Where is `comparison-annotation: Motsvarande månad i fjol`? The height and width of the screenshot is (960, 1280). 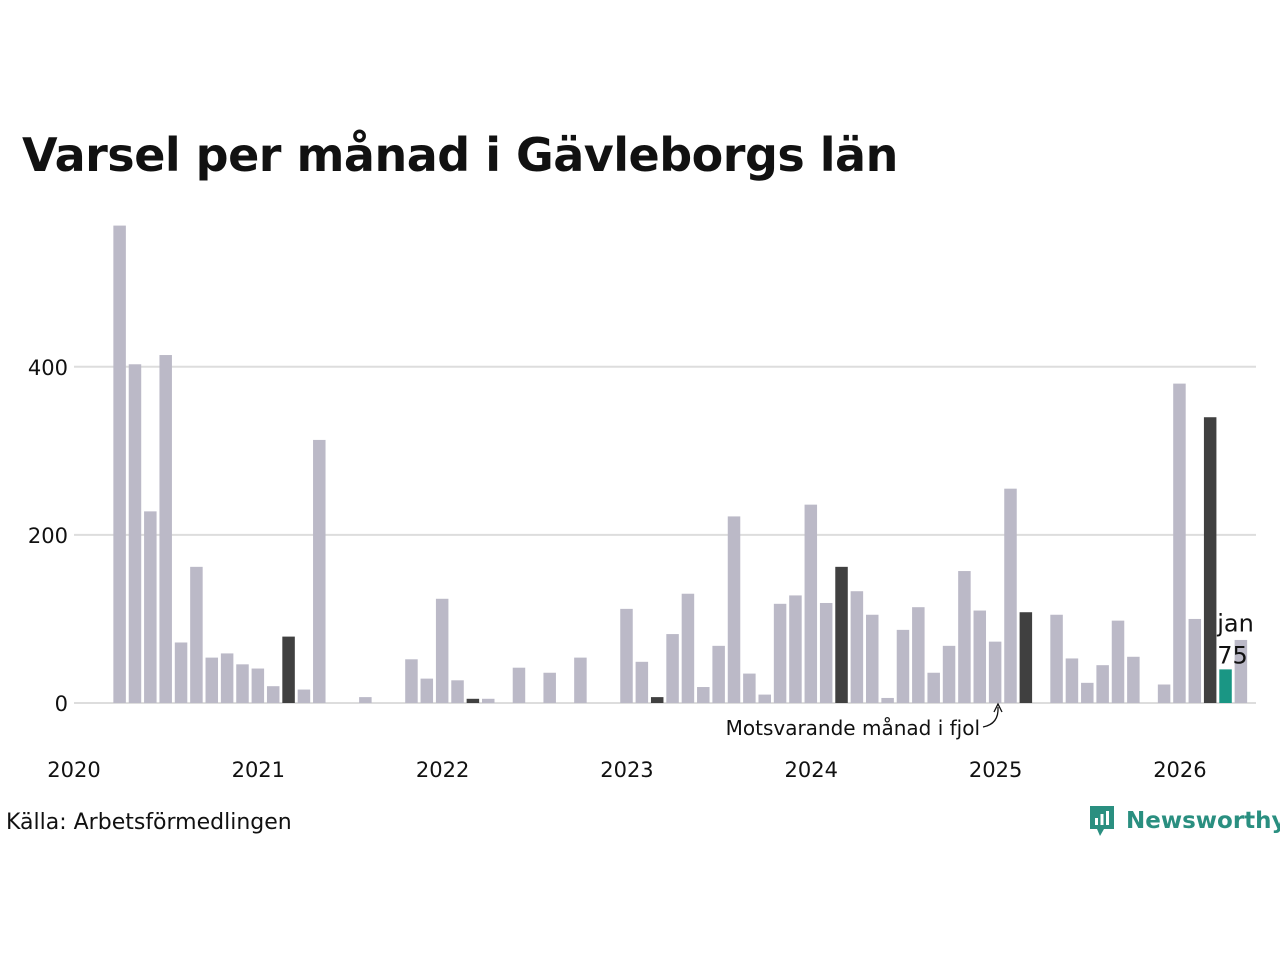
comparison-annotation: Motsvarande månad i fjol is located at coordinates (853, 728).